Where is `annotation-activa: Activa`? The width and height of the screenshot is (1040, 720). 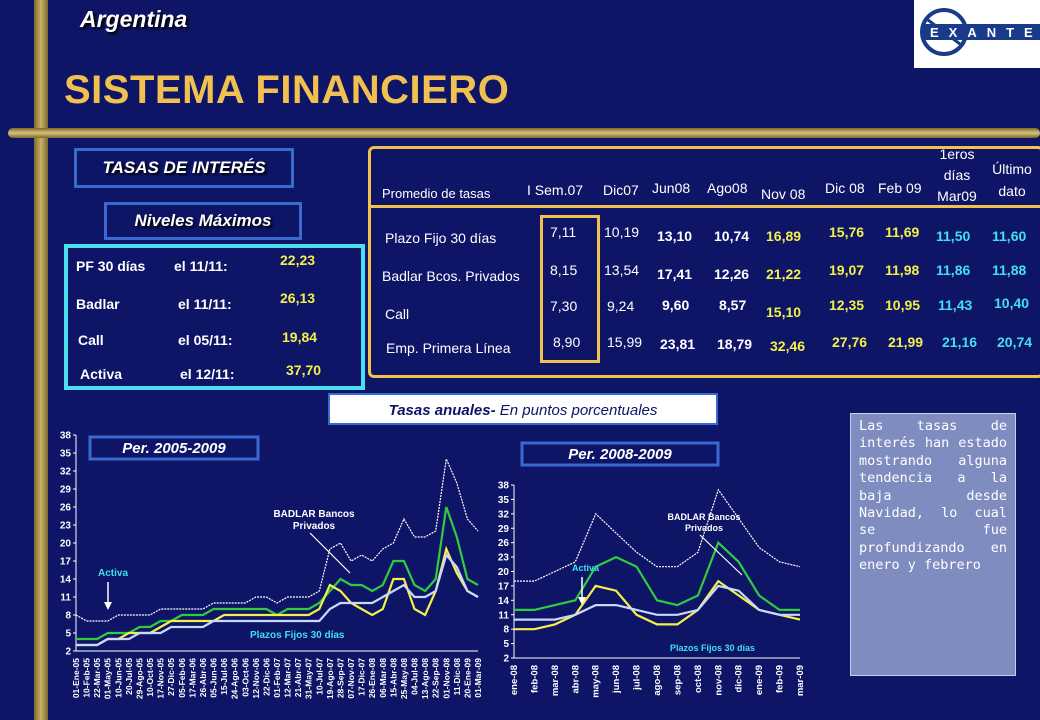
annotation-activa: Activa is located at coordinates (586, 568).